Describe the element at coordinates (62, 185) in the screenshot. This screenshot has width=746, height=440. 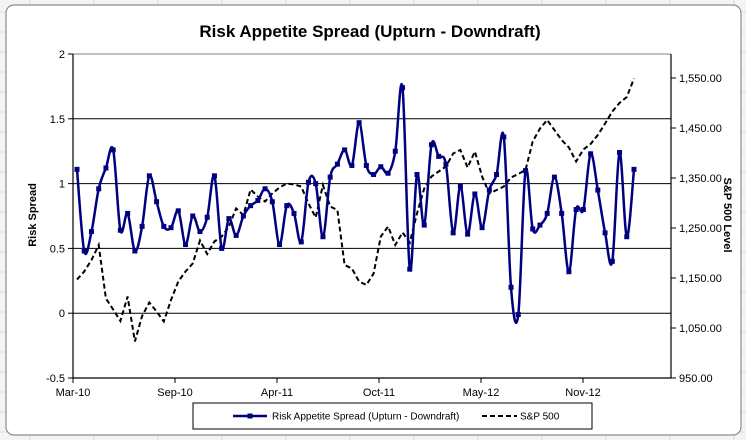
I see `y-tick-label: 1` at that location.